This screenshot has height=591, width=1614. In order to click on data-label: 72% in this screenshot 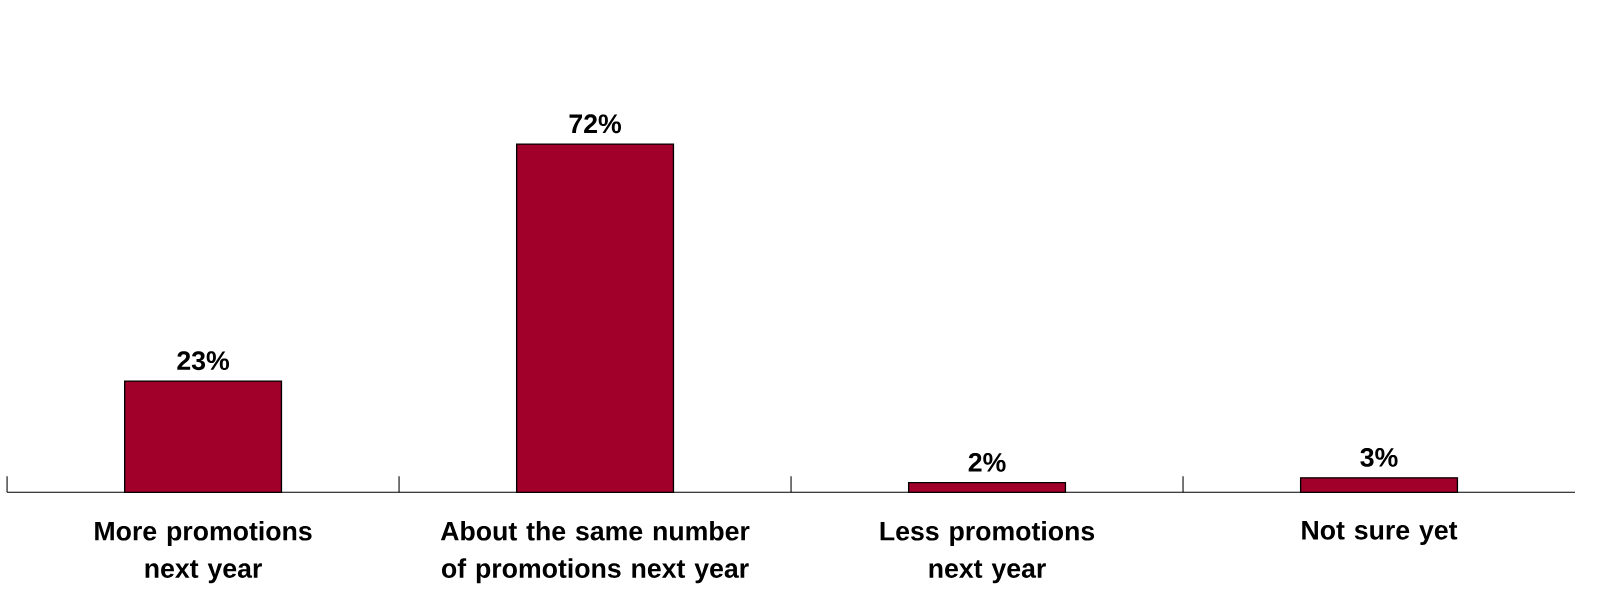, I will do `click(595, 124)`.